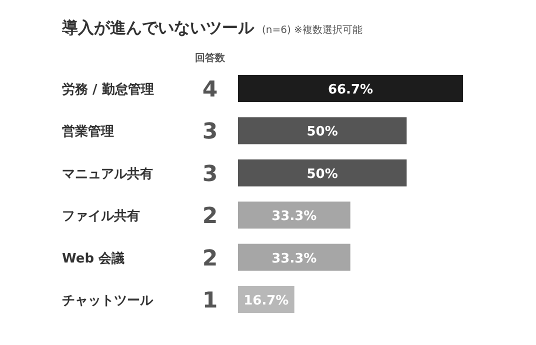  Describe the element at coordinates (108, 301) in the screenshot. I see `y-tick-label: チャットツール` at that location.